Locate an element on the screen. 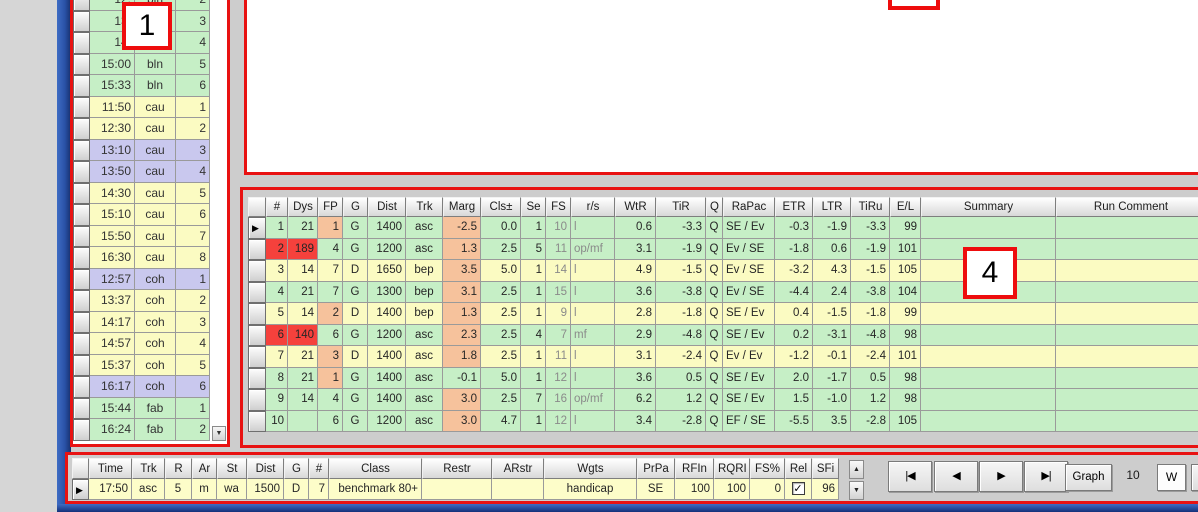 This screenshot has height=512, width=1198. grid-cell: 2.4 is located at coordinates (832, 292).